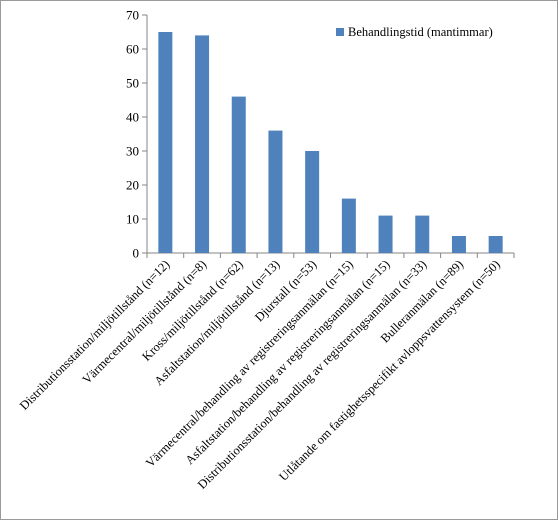 This screenshot has width=558, height=521. What do you see at coordinates (132, 219) in the screenshot?
I see `y-tick-label: 10` at bounding box center [132, 219].